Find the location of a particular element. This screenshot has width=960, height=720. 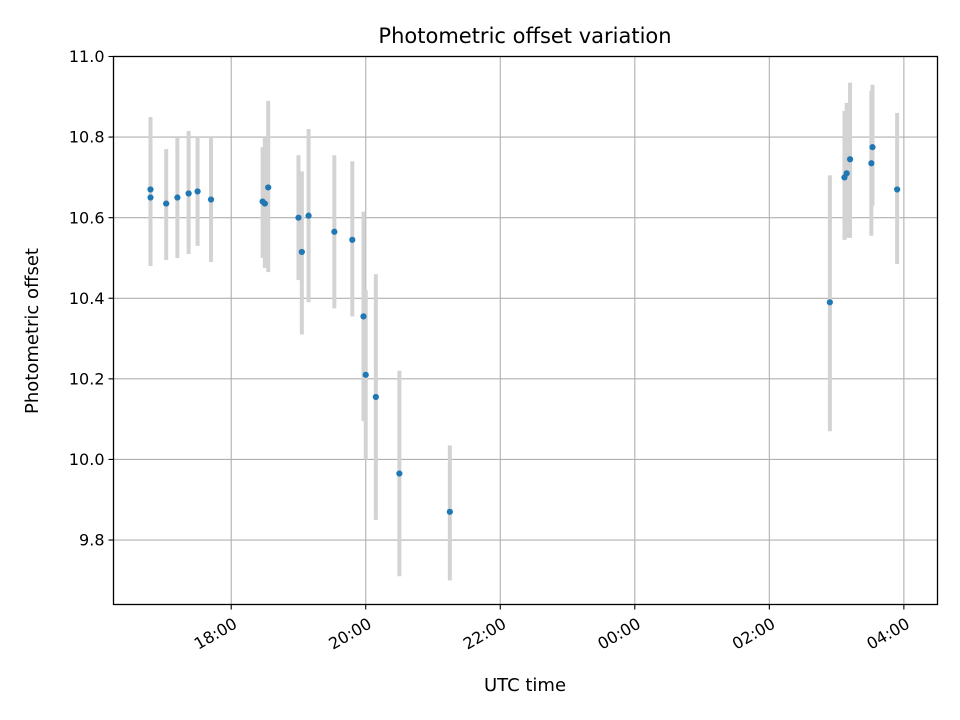

x-tick-label: 20:00 is located at coordinates (349, 634).